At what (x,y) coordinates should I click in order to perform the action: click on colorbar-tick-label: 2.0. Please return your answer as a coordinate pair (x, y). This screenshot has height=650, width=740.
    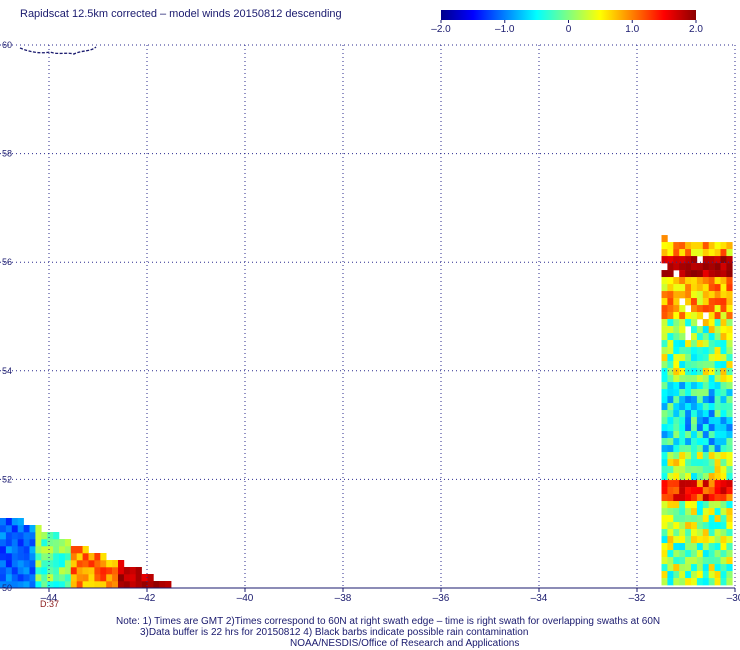
    Looking at the image, I should click on (696, 29).